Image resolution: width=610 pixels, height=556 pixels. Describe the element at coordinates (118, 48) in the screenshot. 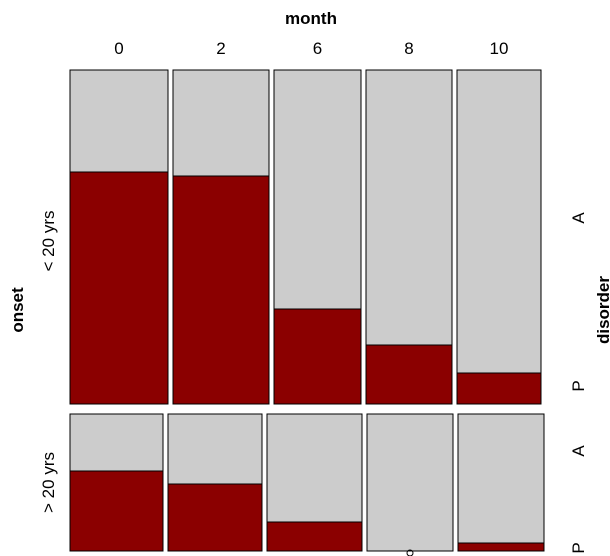

I see `top-tick-label-0: 0` at that location.